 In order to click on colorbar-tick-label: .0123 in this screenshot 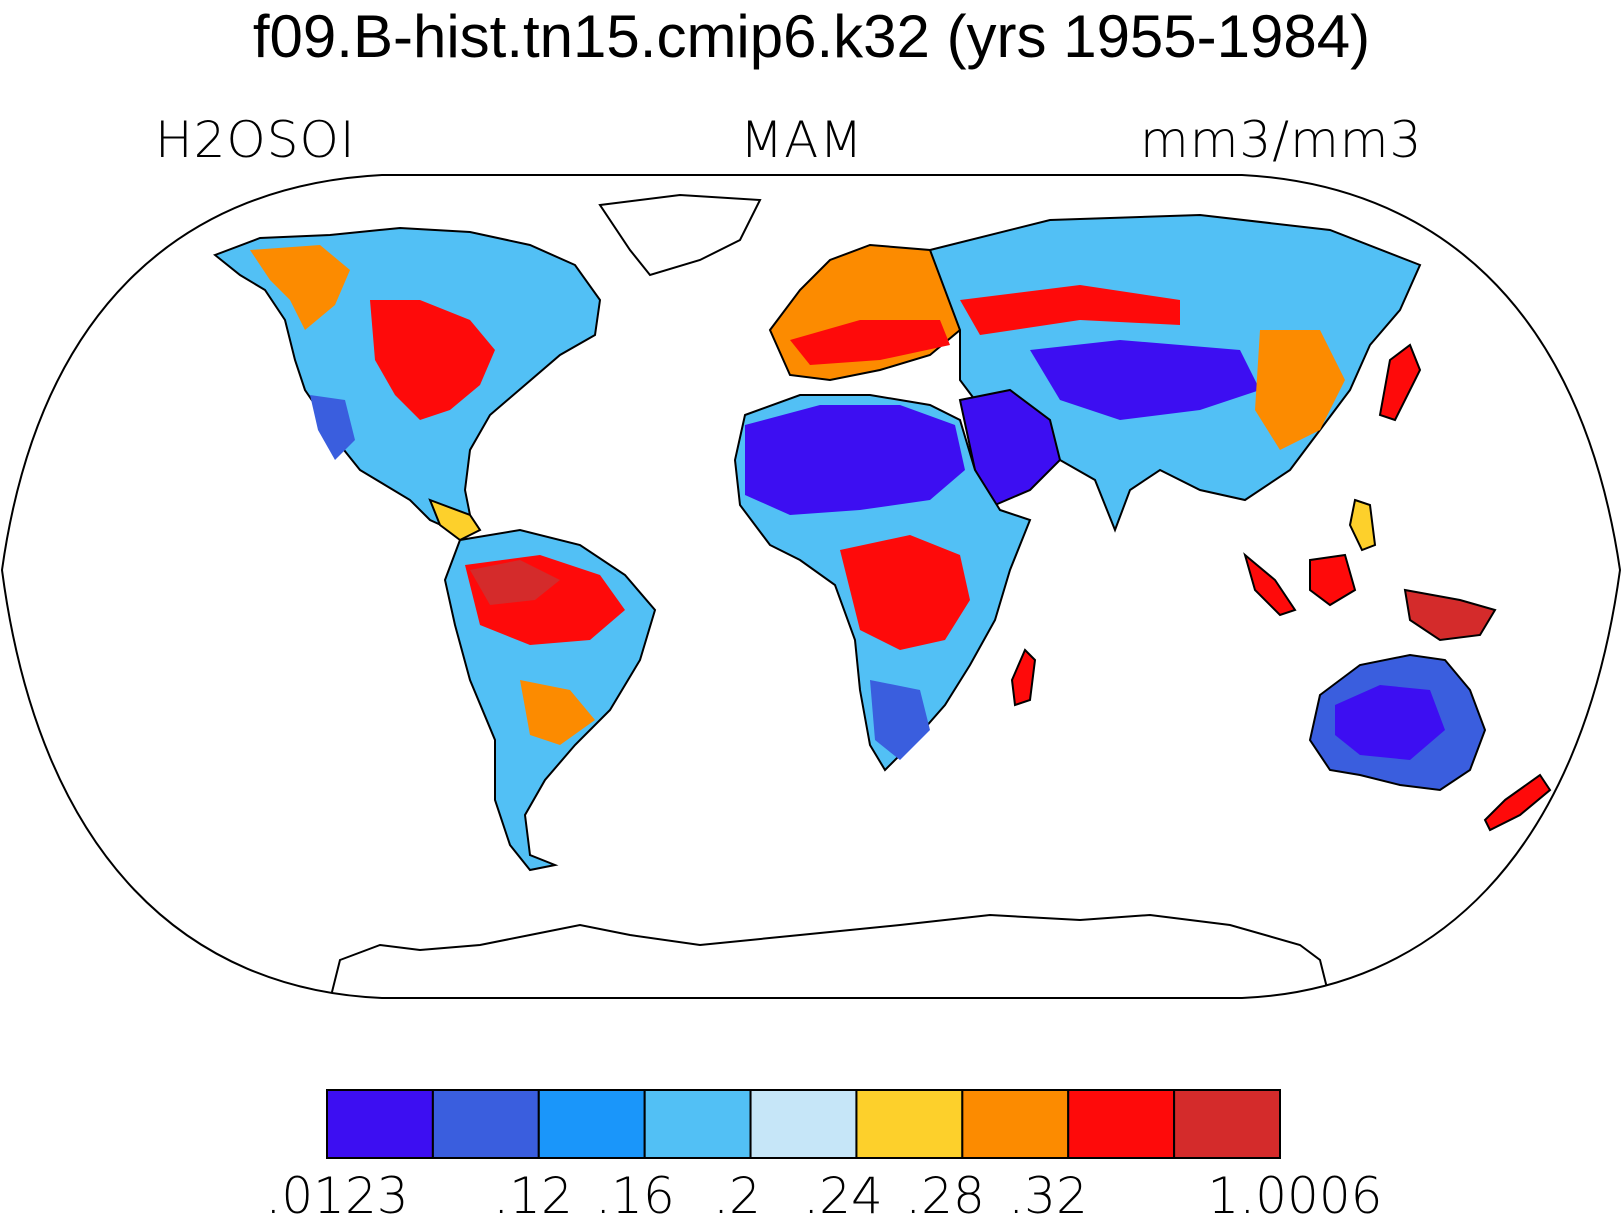, I will do `click(337, 1196)`.